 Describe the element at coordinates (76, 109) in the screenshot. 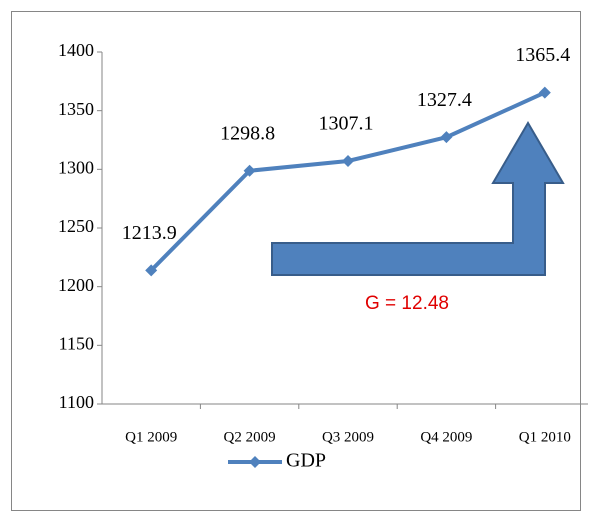

I see `y-tick-label: 1350` at that location.